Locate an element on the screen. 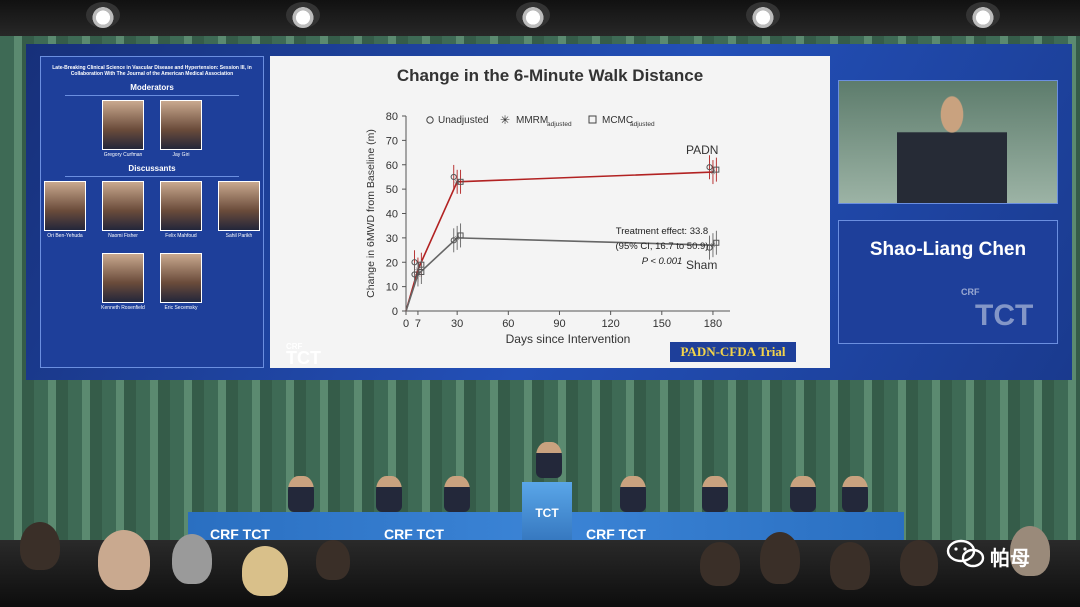 Image resolution: width=1080 pixels, height=607 pixels. person-name: Sahil Parikh is located at coordinates (239, 236).